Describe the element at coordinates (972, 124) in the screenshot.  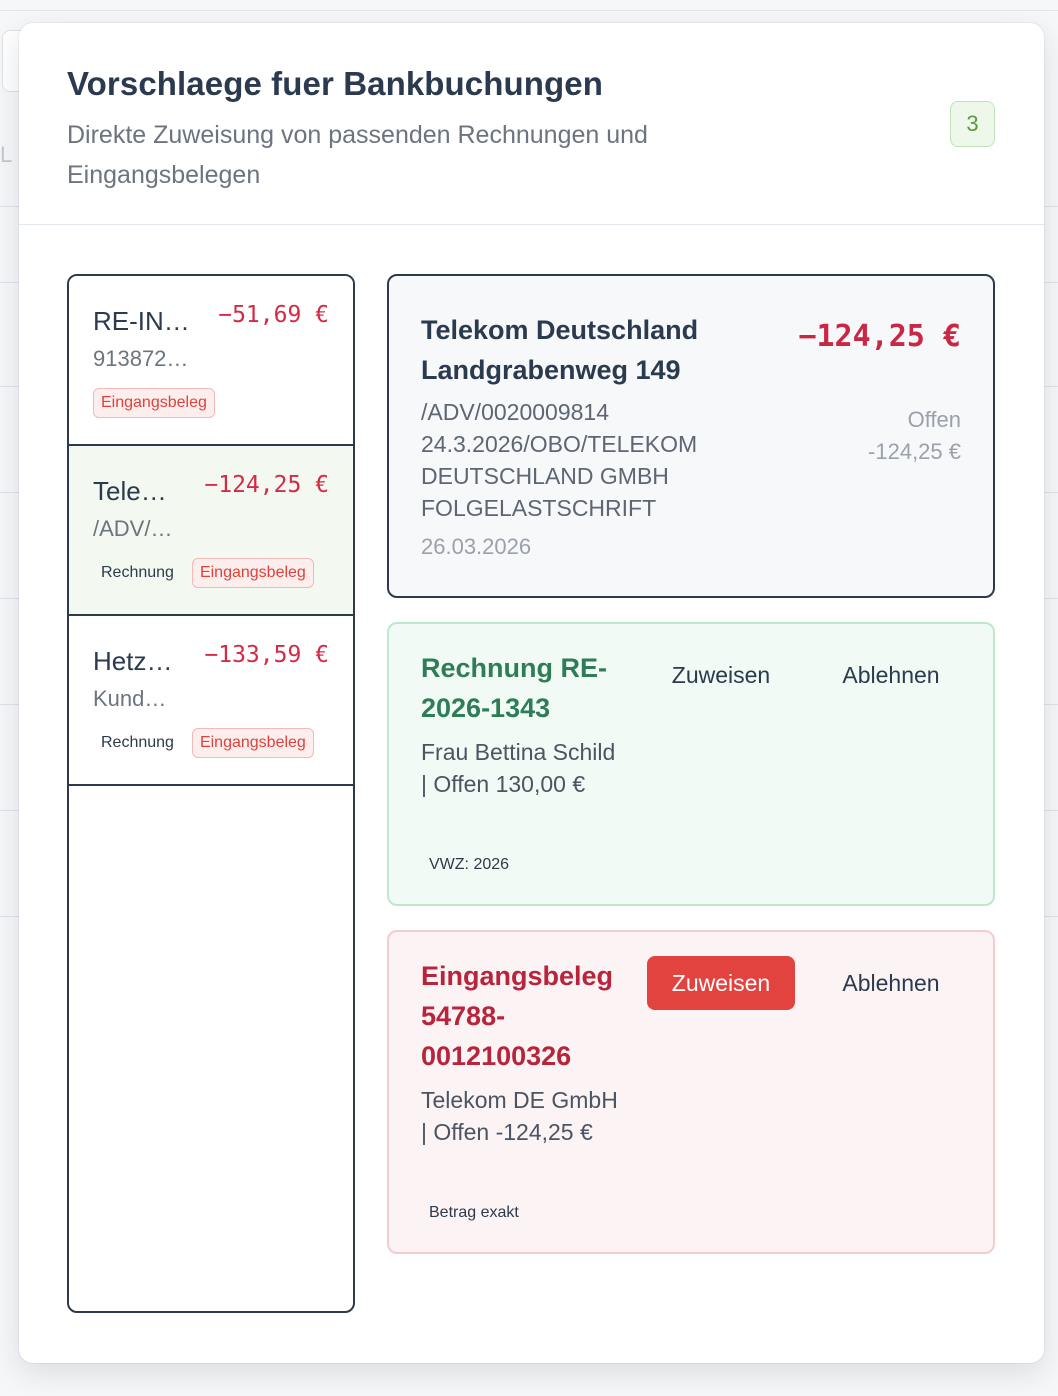
I see `suggestion-count-badge: 3` at that location.